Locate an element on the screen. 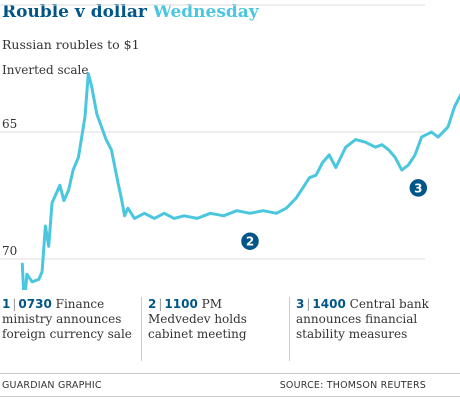  event-marker-label: 2 is located at coordinates (250, 242).